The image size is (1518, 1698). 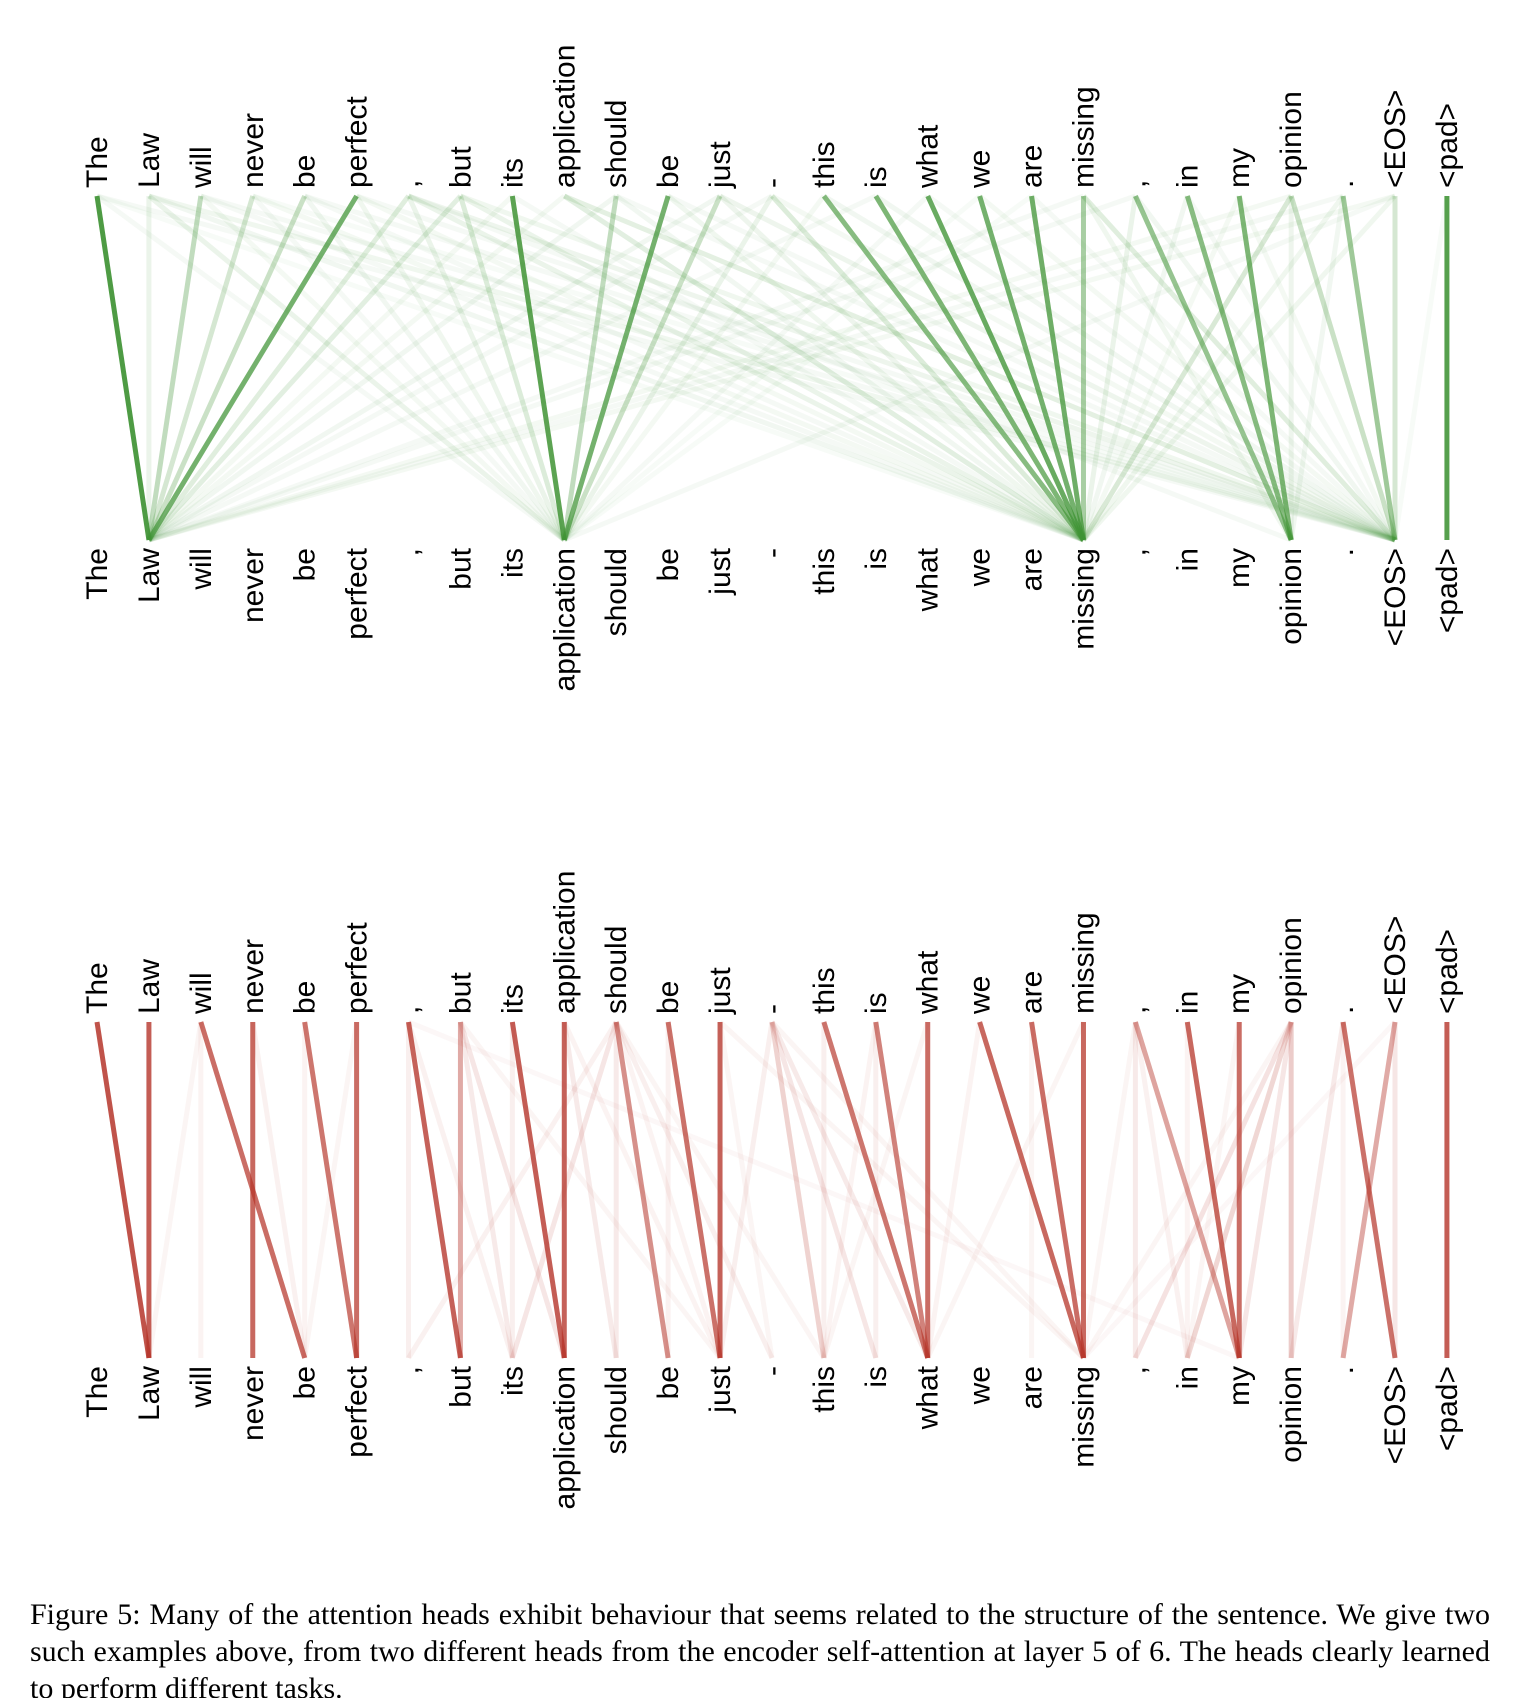 What do you see at coordinates (305, 564) in the screenshot?
I see `token-label-bottom: be` at bounding box center [305, 564].